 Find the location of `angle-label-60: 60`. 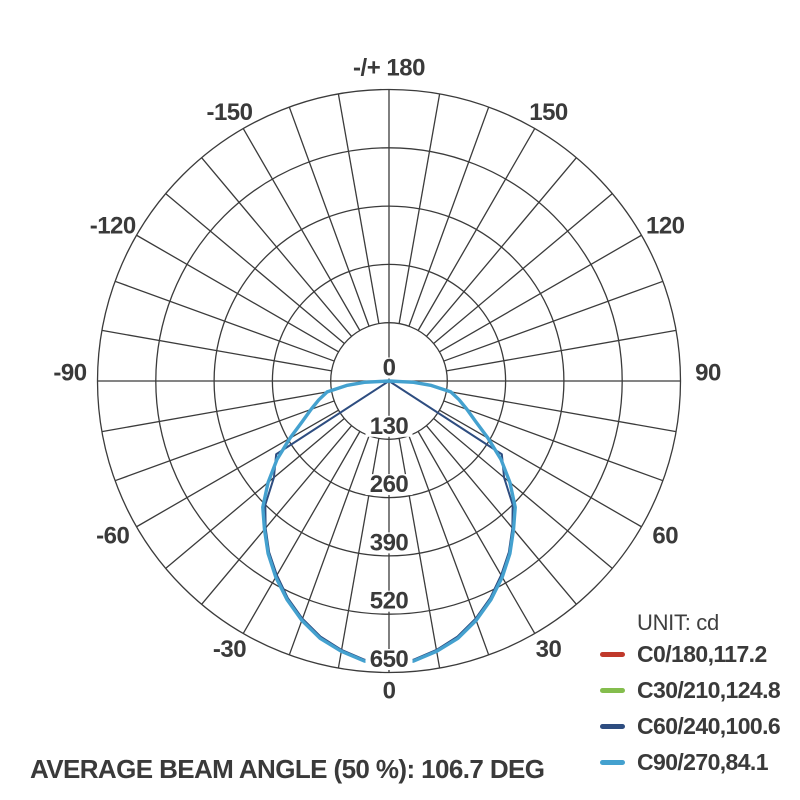

angle-label-60: 60 is located at coordinates (665, 536).